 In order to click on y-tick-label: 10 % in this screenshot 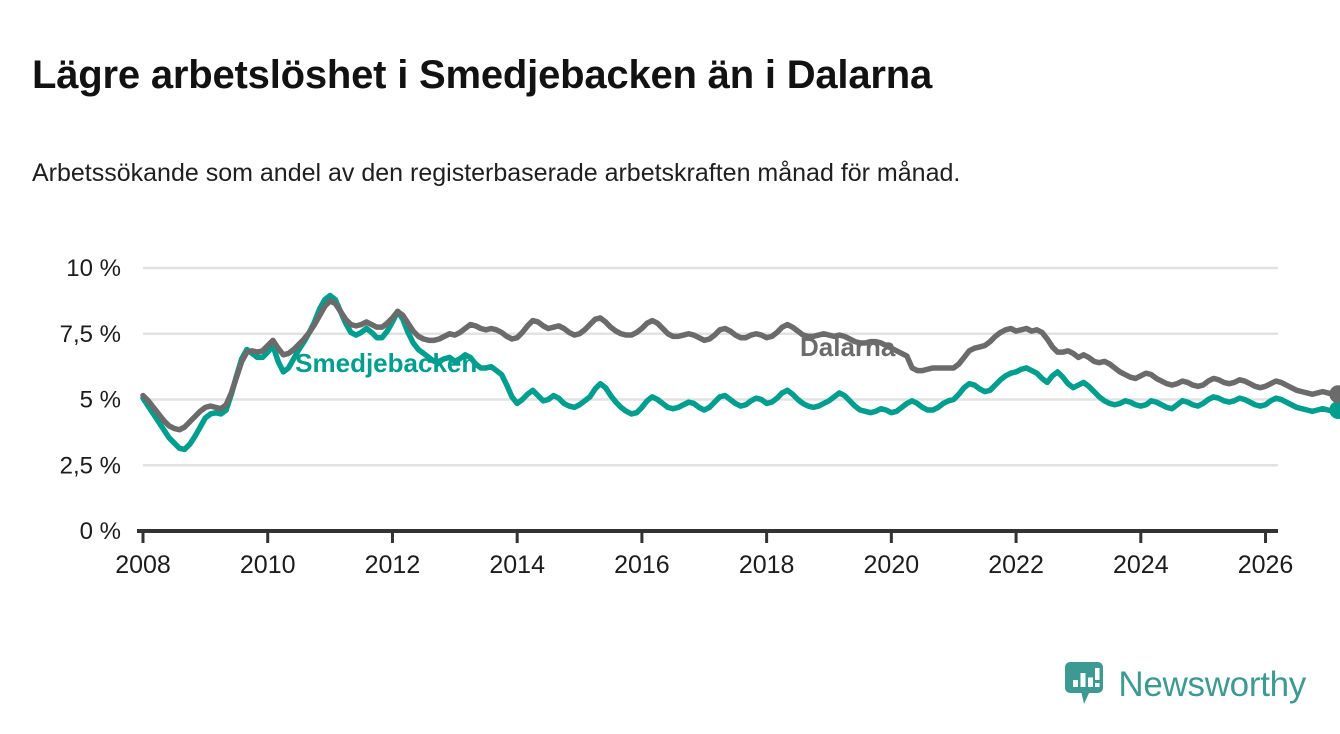, I will do `click(93, 268)`.